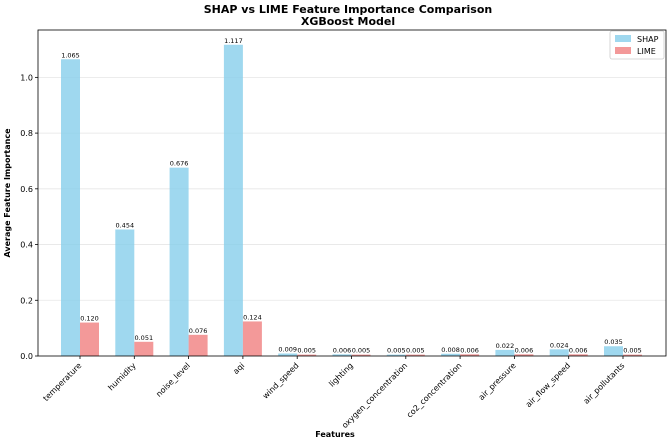  I want to click on bar-shap-aqi, so click(233, 200).